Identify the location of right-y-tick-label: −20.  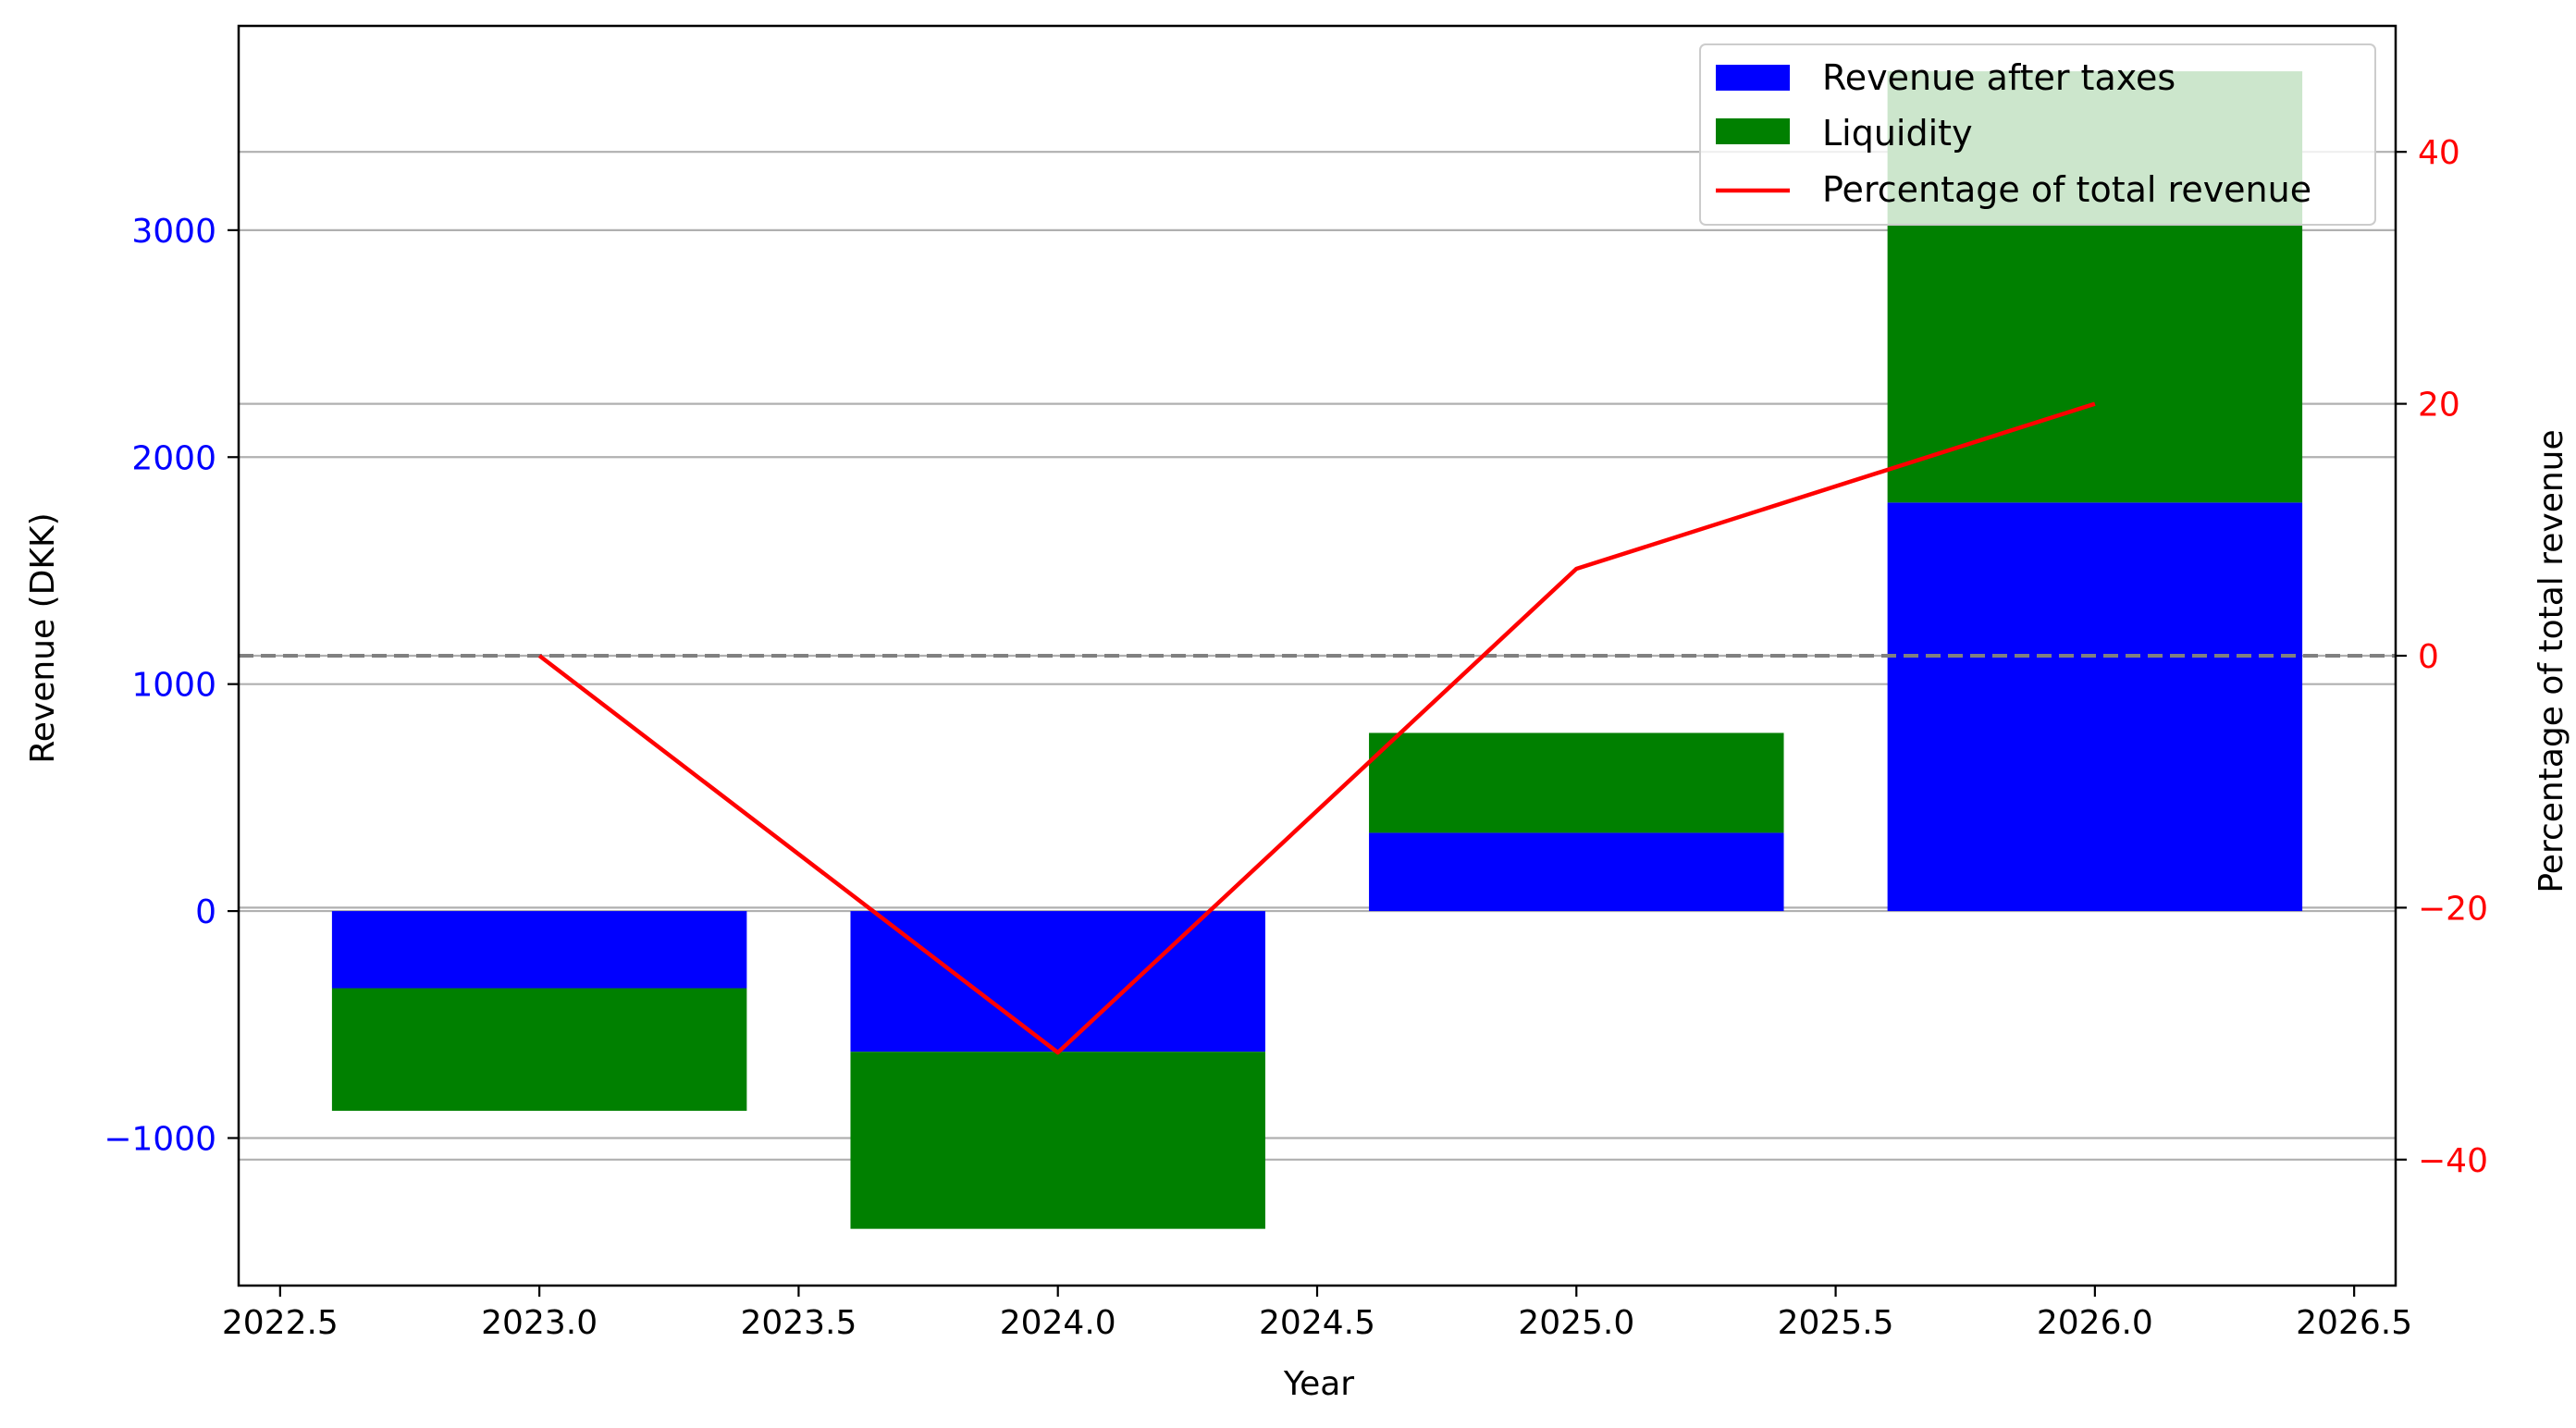
(2453, 909).